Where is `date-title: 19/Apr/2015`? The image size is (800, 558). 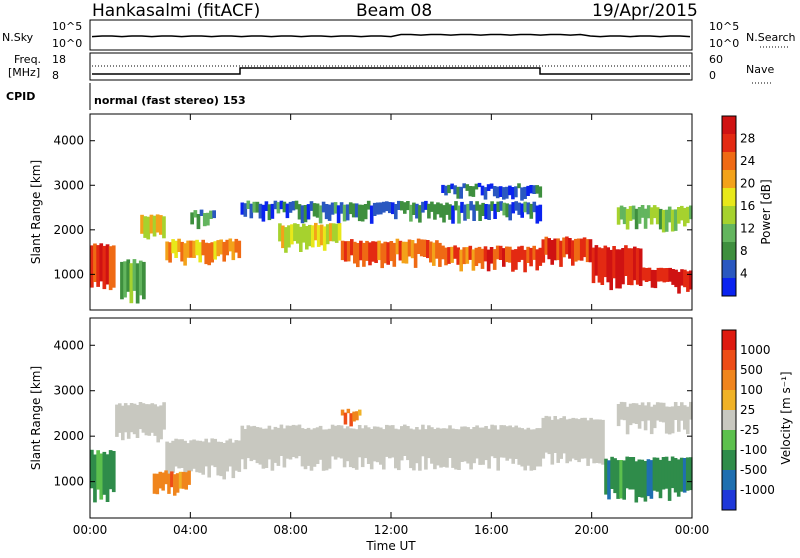
date-title: 19/Apr/2015 is located at coordinates (645, 11).